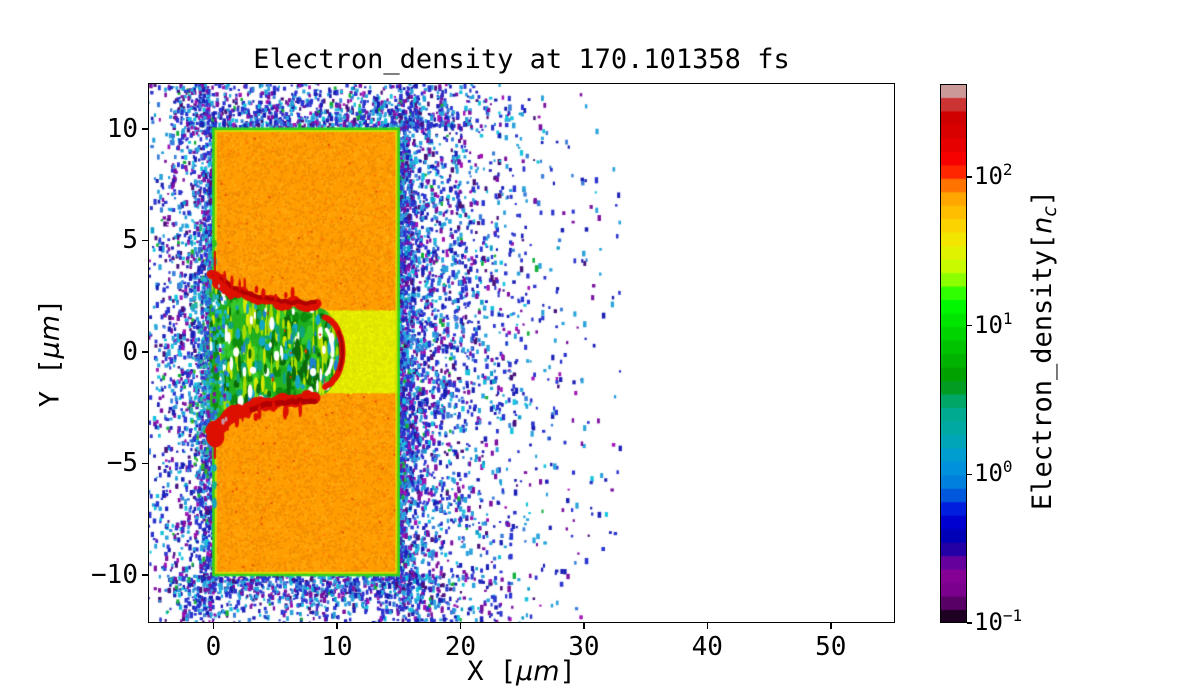  What do you see at coordinates (1007, 318) in the screenshot?
I see `colorbar-tick-exponent: 1` at bounding box center [1007, 318].